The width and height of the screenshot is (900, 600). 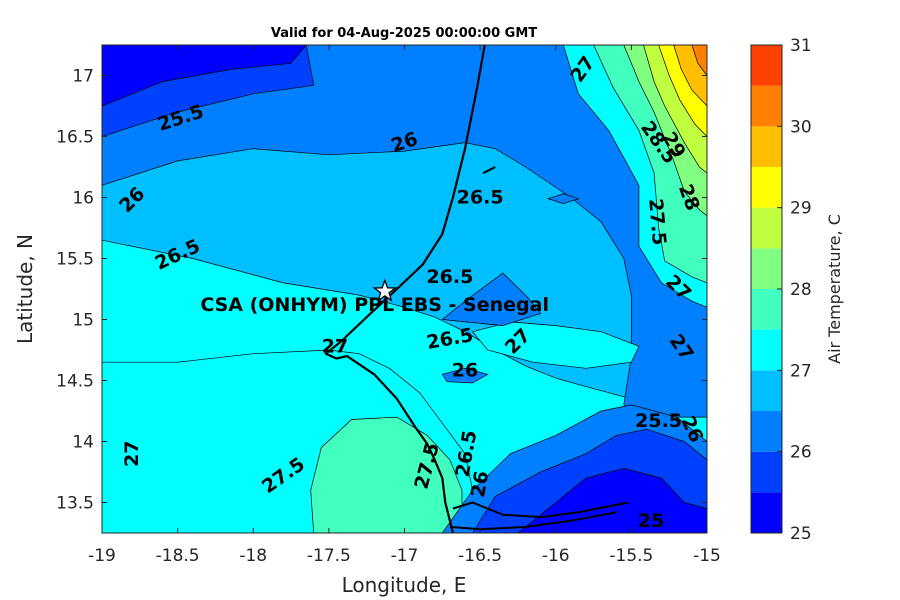 I want to click on x-tick-label: -19, so click(x=102, y=556).